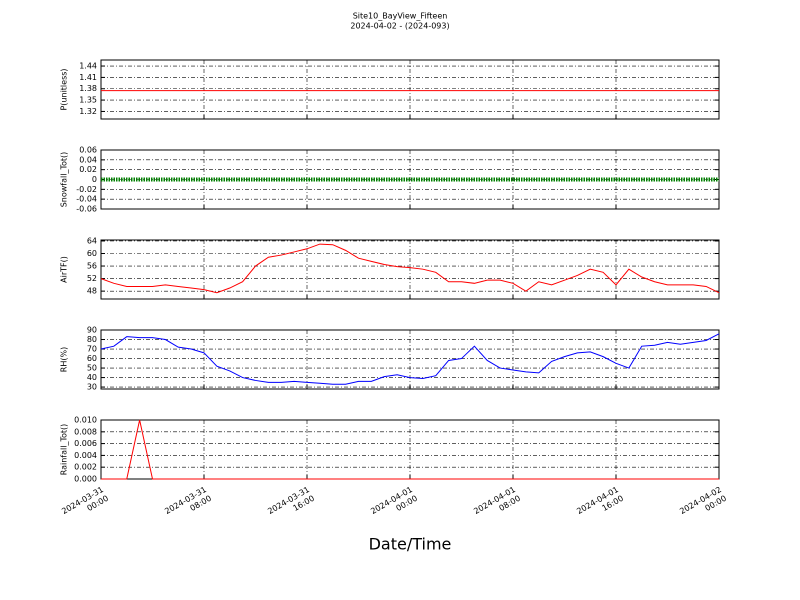 The width and height of the screenshot is (800, 600). What do you see at coordinates (400, 16) in the screenshot?
I see `chart-title: Site10_BayView_Fifteen` at bounding box center [400, 16].